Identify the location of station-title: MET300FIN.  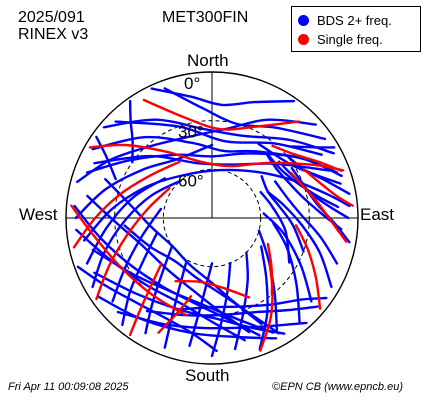
(205, 17).